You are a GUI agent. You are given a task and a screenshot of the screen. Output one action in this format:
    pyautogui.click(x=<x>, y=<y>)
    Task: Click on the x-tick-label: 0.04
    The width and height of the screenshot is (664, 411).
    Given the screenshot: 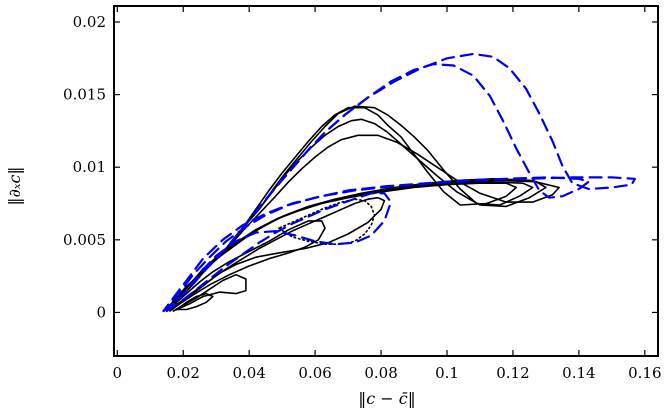 What is the action you would take?
    pyautogui.click(x=248, y=373)
    